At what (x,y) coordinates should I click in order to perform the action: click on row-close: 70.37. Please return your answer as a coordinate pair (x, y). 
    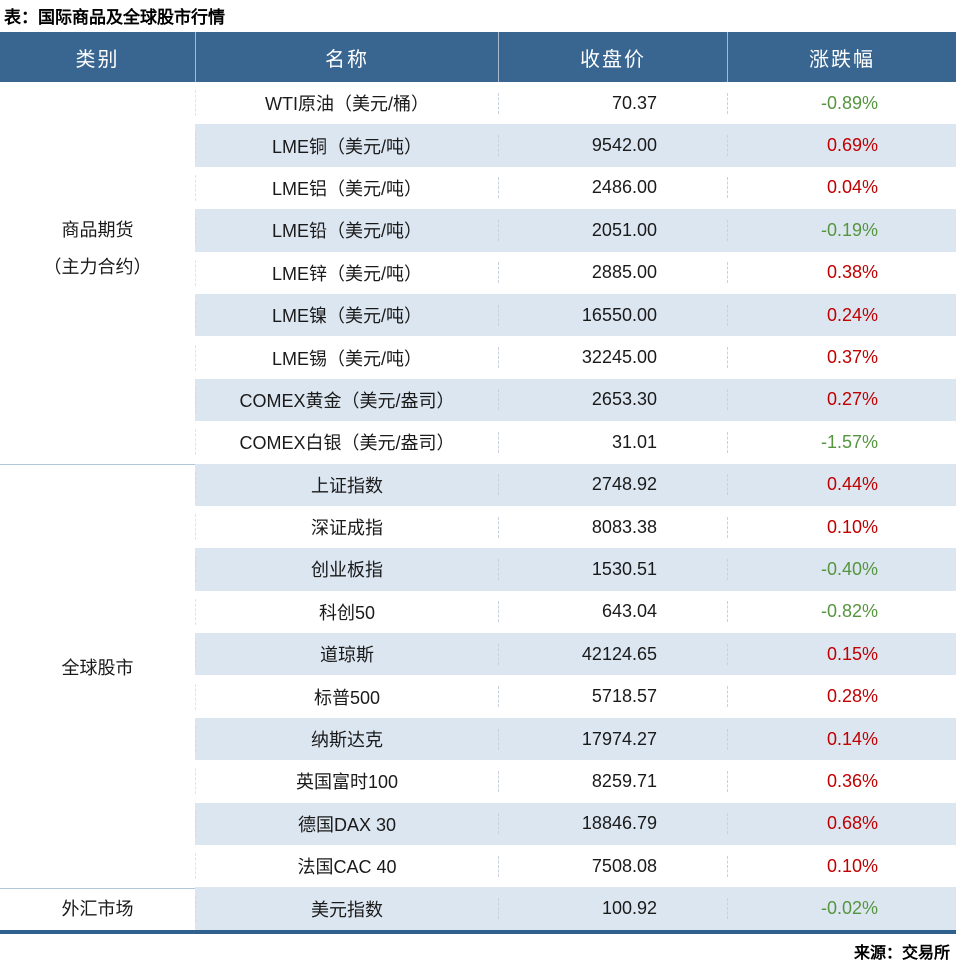
    Looking at the image, I should click on (612, 103).